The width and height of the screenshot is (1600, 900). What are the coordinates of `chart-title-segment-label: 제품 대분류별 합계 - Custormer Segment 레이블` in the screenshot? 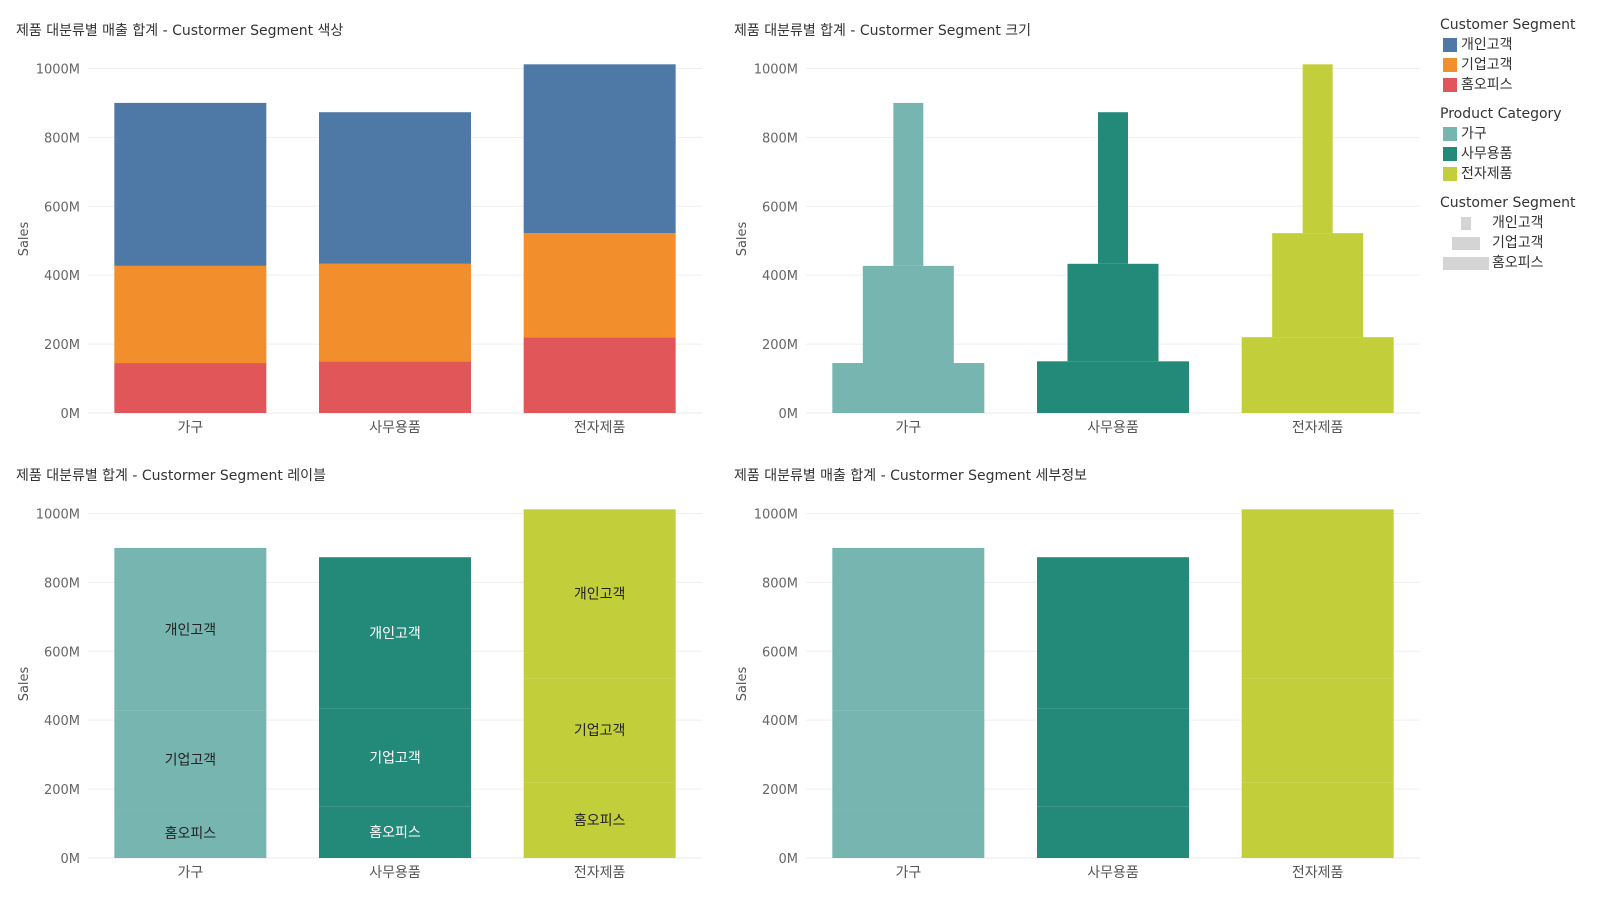 It's located at (171, 476).